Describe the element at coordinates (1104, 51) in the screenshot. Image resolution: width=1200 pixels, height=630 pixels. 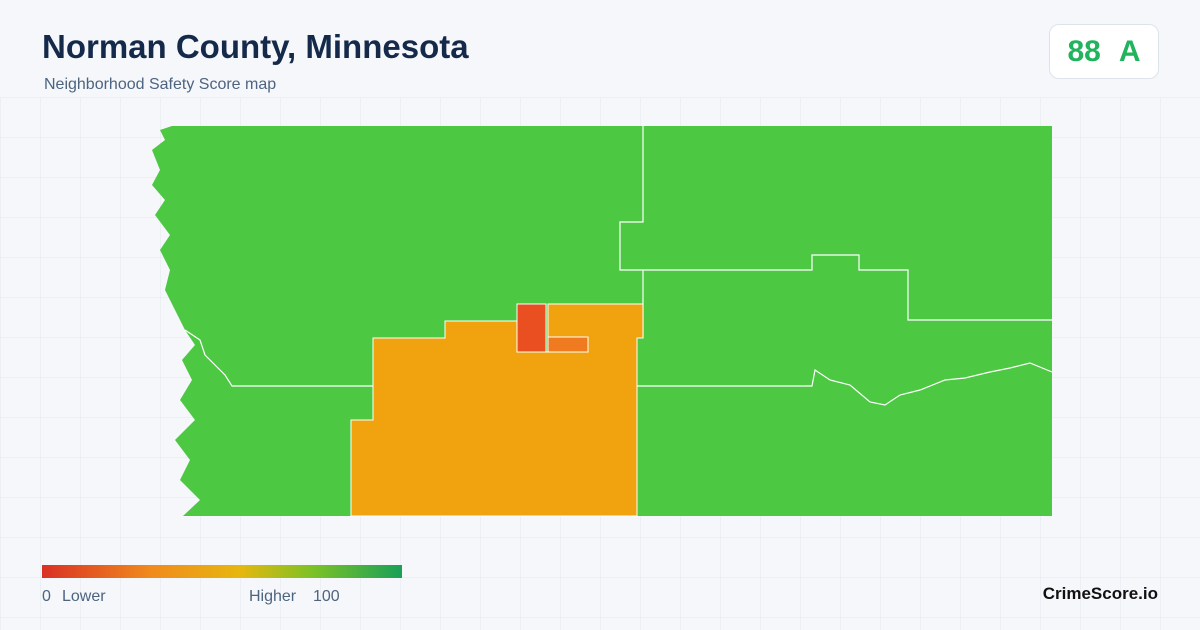
I see `score-badge: 88 A` at that location.